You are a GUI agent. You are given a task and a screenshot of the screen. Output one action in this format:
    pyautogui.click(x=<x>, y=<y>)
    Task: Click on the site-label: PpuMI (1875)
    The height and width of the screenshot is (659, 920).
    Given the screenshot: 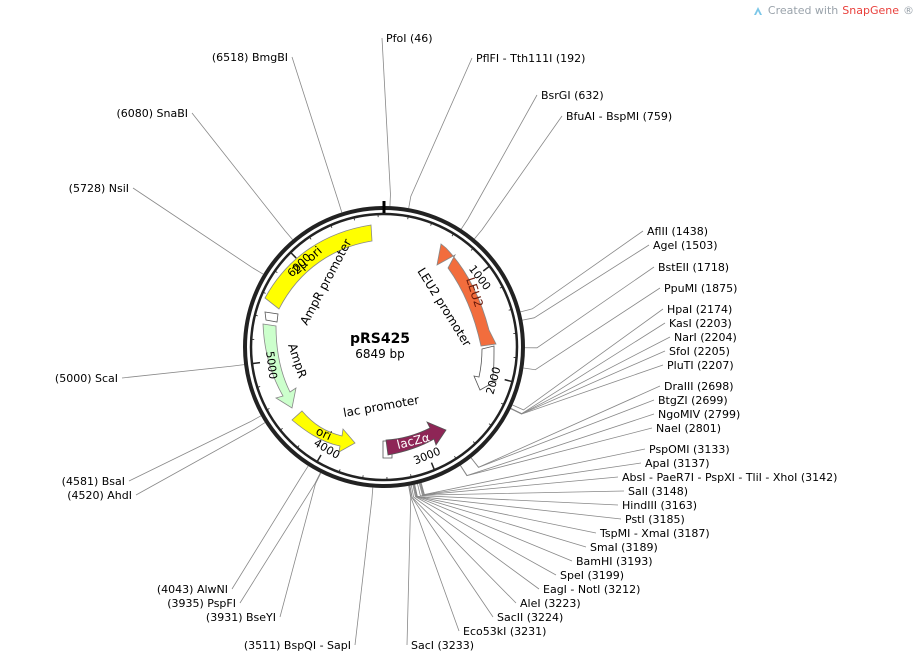 What is the action you would take?
    pyautogui.click(x=700, y=288)
    